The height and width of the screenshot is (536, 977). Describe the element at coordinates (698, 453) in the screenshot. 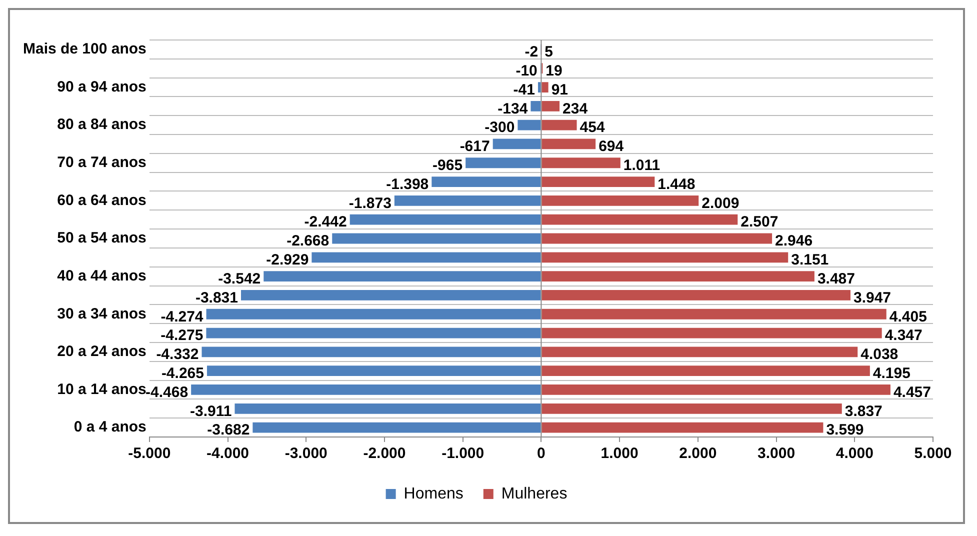

I see `x-tick-label: 2.000` at that location.